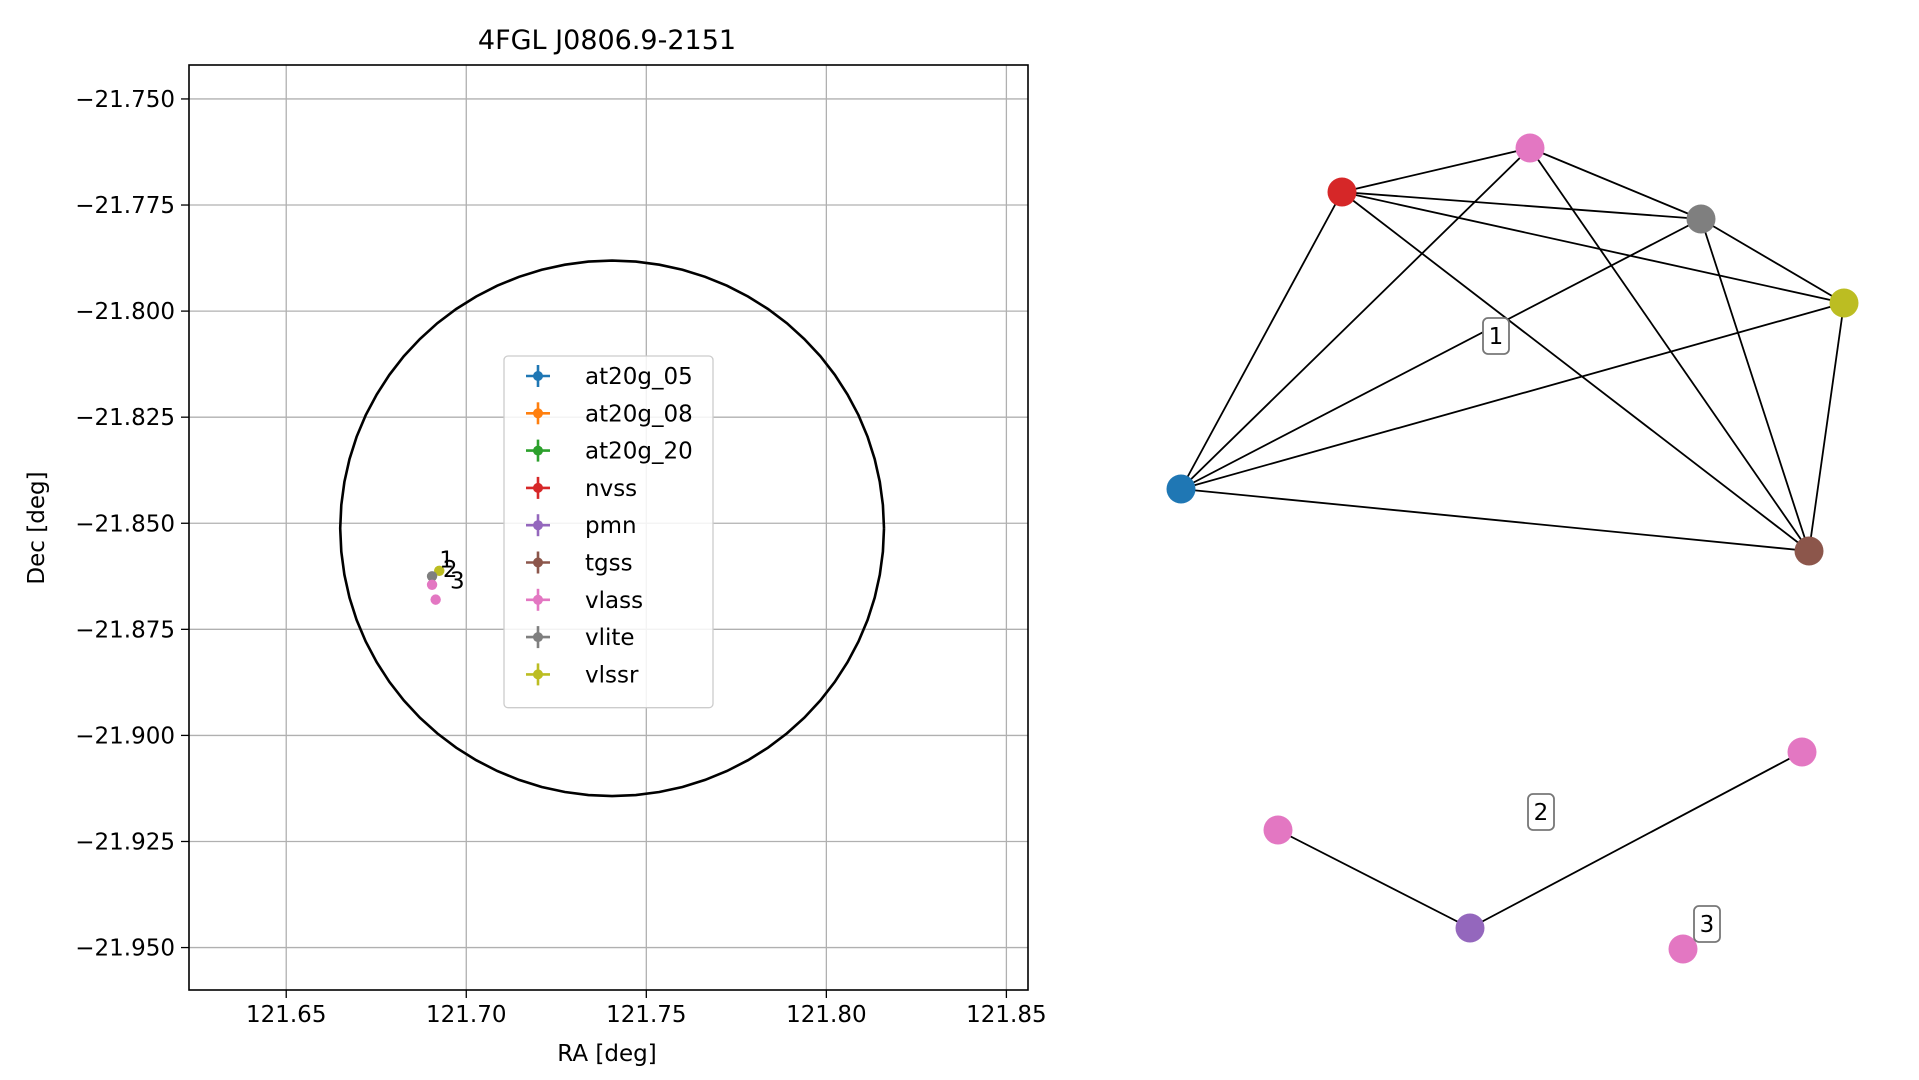 The height and width of the screenshot is (1080, 1919). I want to click on y-tick-label: −21.925, so click(125, 842).